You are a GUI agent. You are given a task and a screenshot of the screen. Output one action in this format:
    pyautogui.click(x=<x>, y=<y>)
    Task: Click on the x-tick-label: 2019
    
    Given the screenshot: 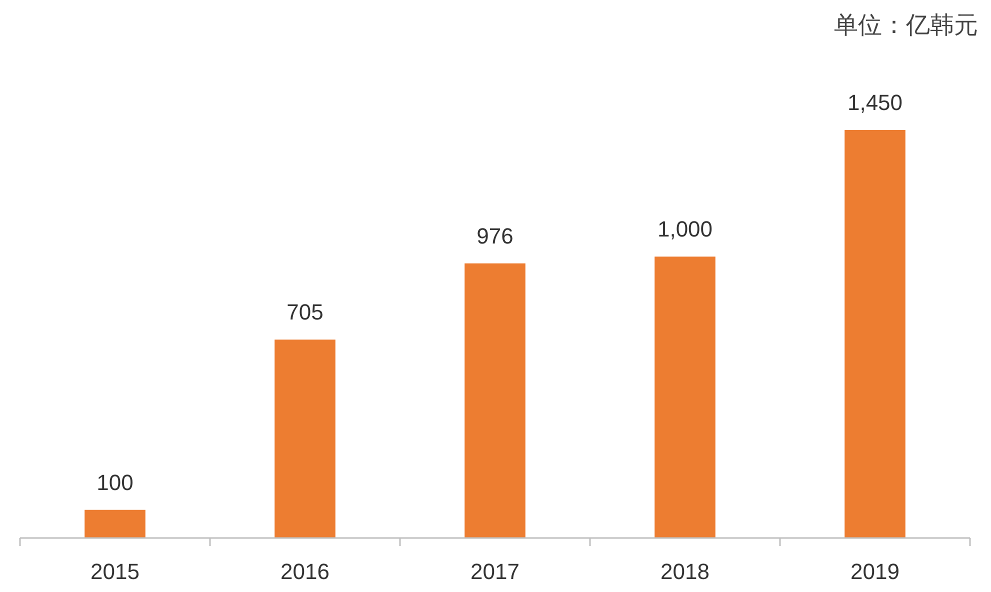 What is the action you would take?
    pyautogui.click(x=875, y=571)
    